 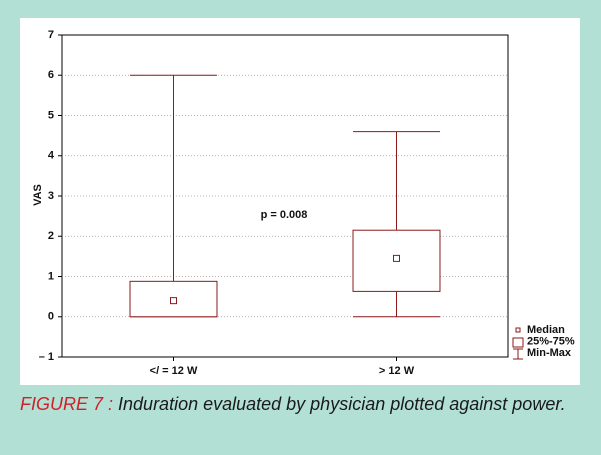 What do you see at coordinates (174, 371) in the screenshot?
I see `x-tick-label: </ = 12 W` at bounding box center [174, 371].